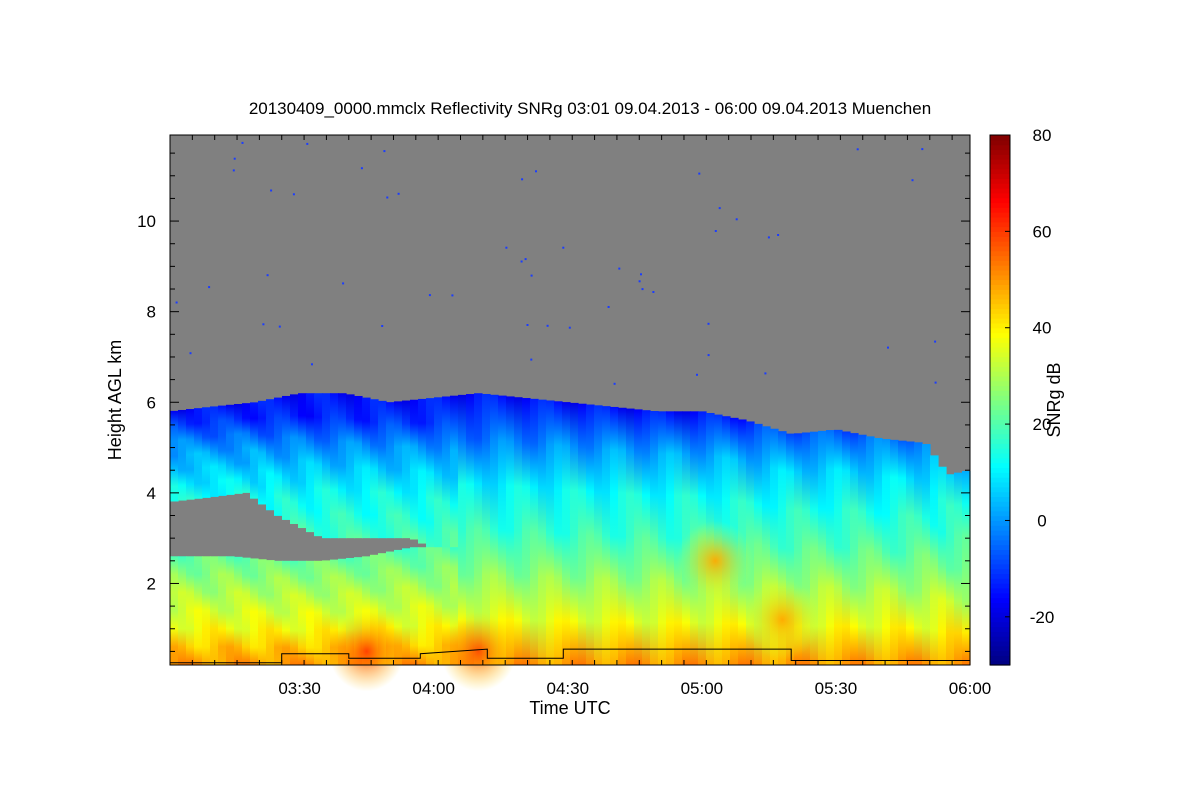 Image resolution: width=1200 pixels, height=800 pixels. What do you see at coordinates (366, 651) in the screenshot?
I see `fallstreak-maximum` at bounding box center [366, 651].